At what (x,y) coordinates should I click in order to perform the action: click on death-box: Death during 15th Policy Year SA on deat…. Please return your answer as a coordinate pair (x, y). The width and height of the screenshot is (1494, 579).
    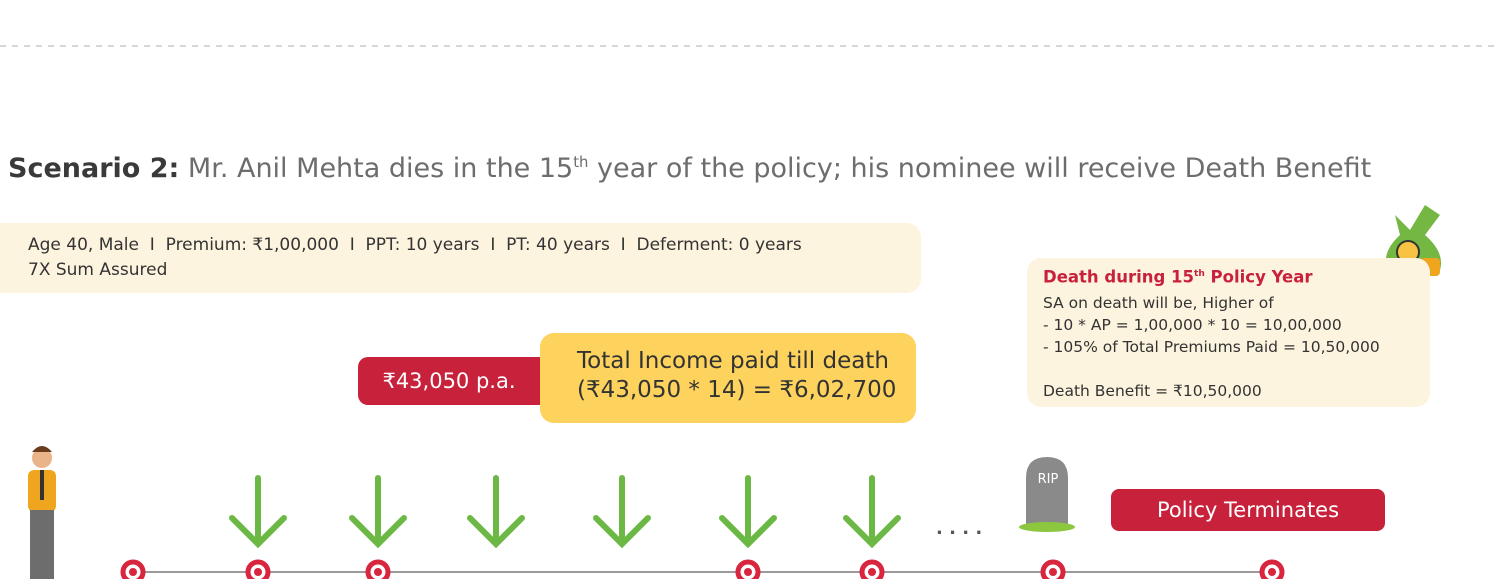
    Looking at the image, I should click on (1228, 332).